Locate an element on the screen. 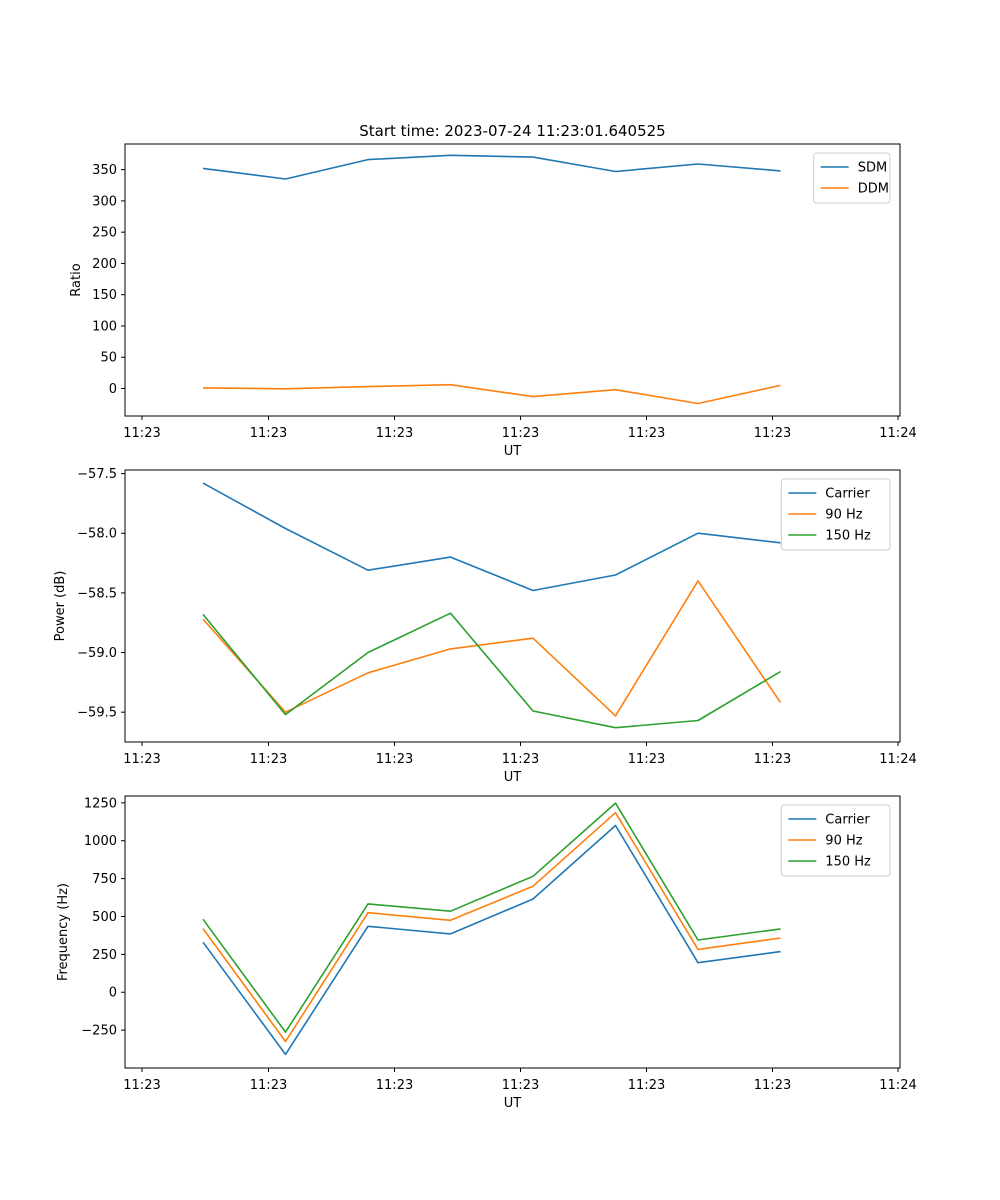  y-axis-label: Ratio is located at coordinates (76, 279).